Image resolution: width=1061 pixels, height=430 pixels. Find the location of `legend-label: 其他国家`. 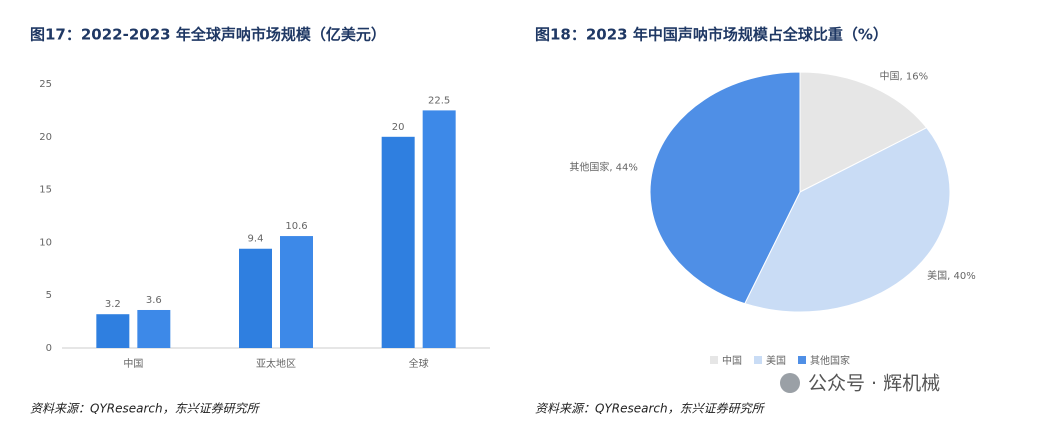

legend-label: 其他国家 is located at coordinates (830, 360).